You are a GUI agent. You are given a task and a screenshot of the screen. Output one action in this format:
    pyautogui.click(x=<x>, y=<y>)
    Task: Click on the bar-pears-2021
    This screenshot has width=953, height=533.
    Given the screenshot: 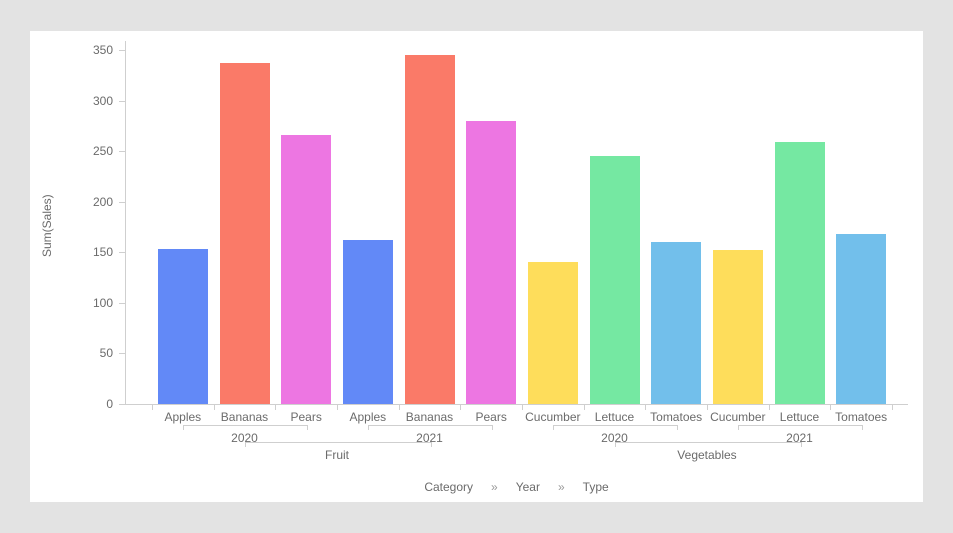 What is the action you would take?
    pyautogui.click(x=491, y=262)
    